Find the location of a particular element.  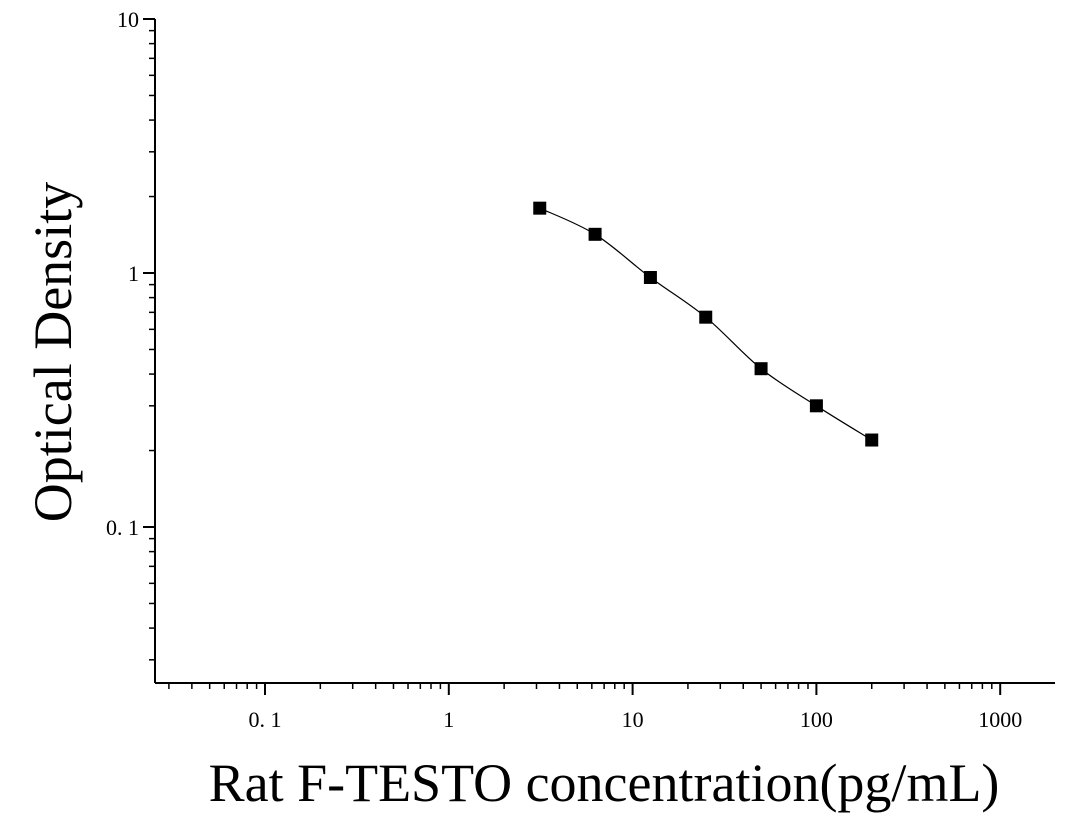

data-points is located at coordinates (706, 324).